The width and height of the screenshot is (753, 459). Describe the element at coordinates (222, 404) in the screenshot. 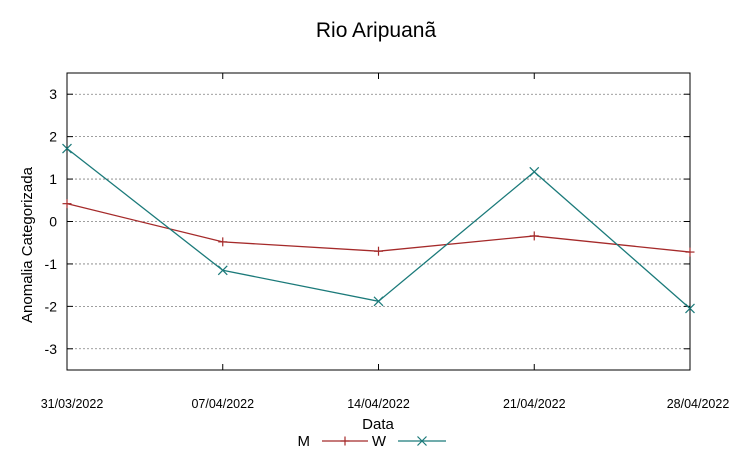

I see `x-tick-label: 07/04/2022` at that location.